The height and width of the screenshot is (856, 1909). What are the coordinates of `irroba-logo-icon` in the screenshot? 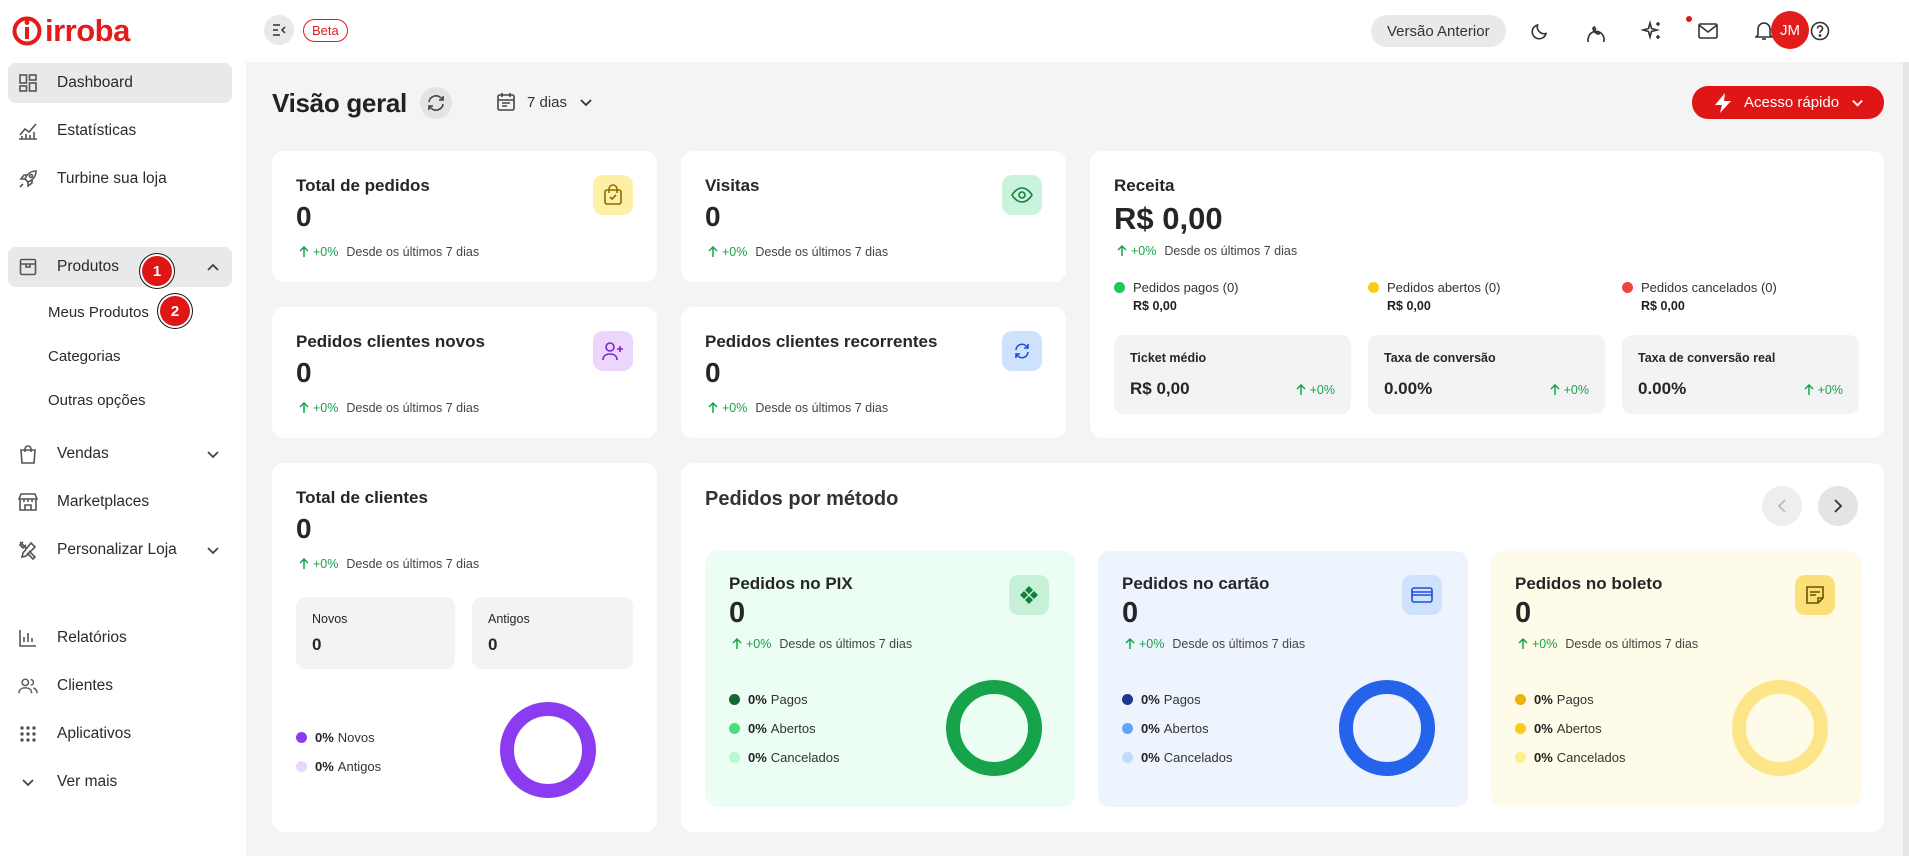 It's located at (27, 31).